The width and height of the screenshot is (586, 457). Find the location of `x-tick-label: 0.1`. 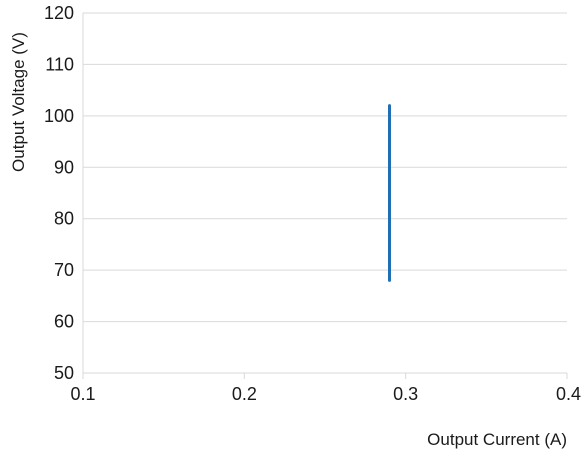

x-tick-label: 0.1 is located at coordinates (82, 394).